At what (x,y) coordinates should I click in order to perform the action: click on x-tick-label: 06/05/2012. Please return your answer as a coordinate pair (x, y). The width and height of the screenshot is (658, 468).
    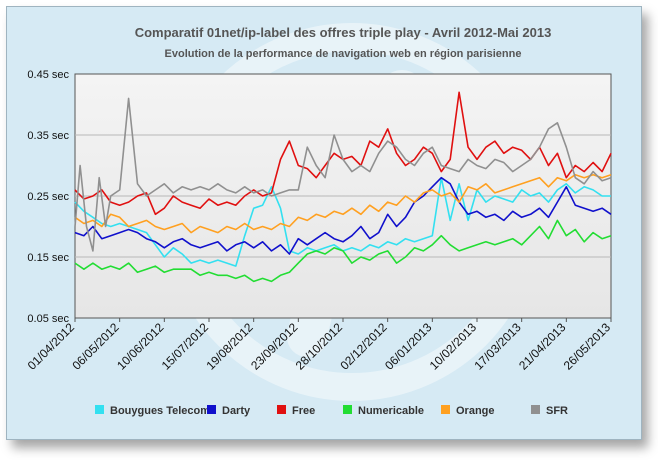
    Looking at the image, I should click on (95, 346).